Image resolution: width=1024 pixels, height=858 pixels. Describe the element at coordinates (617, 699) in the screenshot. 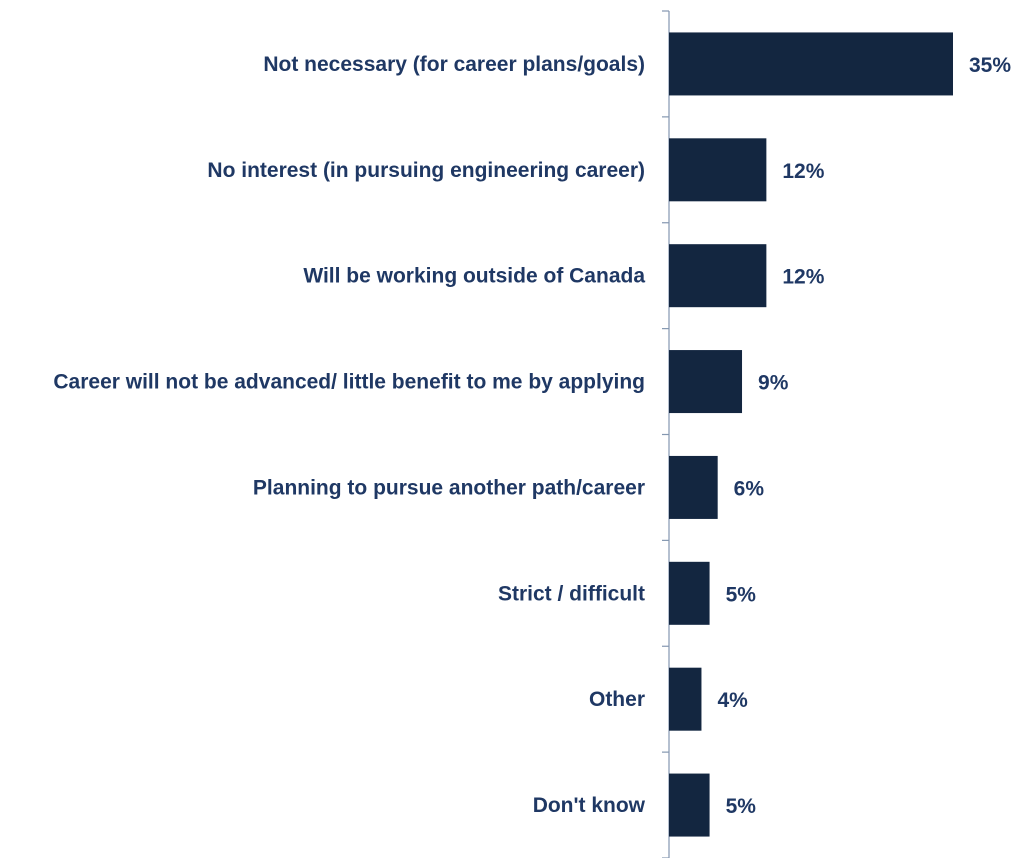

I see `category-label: Other` at that location.